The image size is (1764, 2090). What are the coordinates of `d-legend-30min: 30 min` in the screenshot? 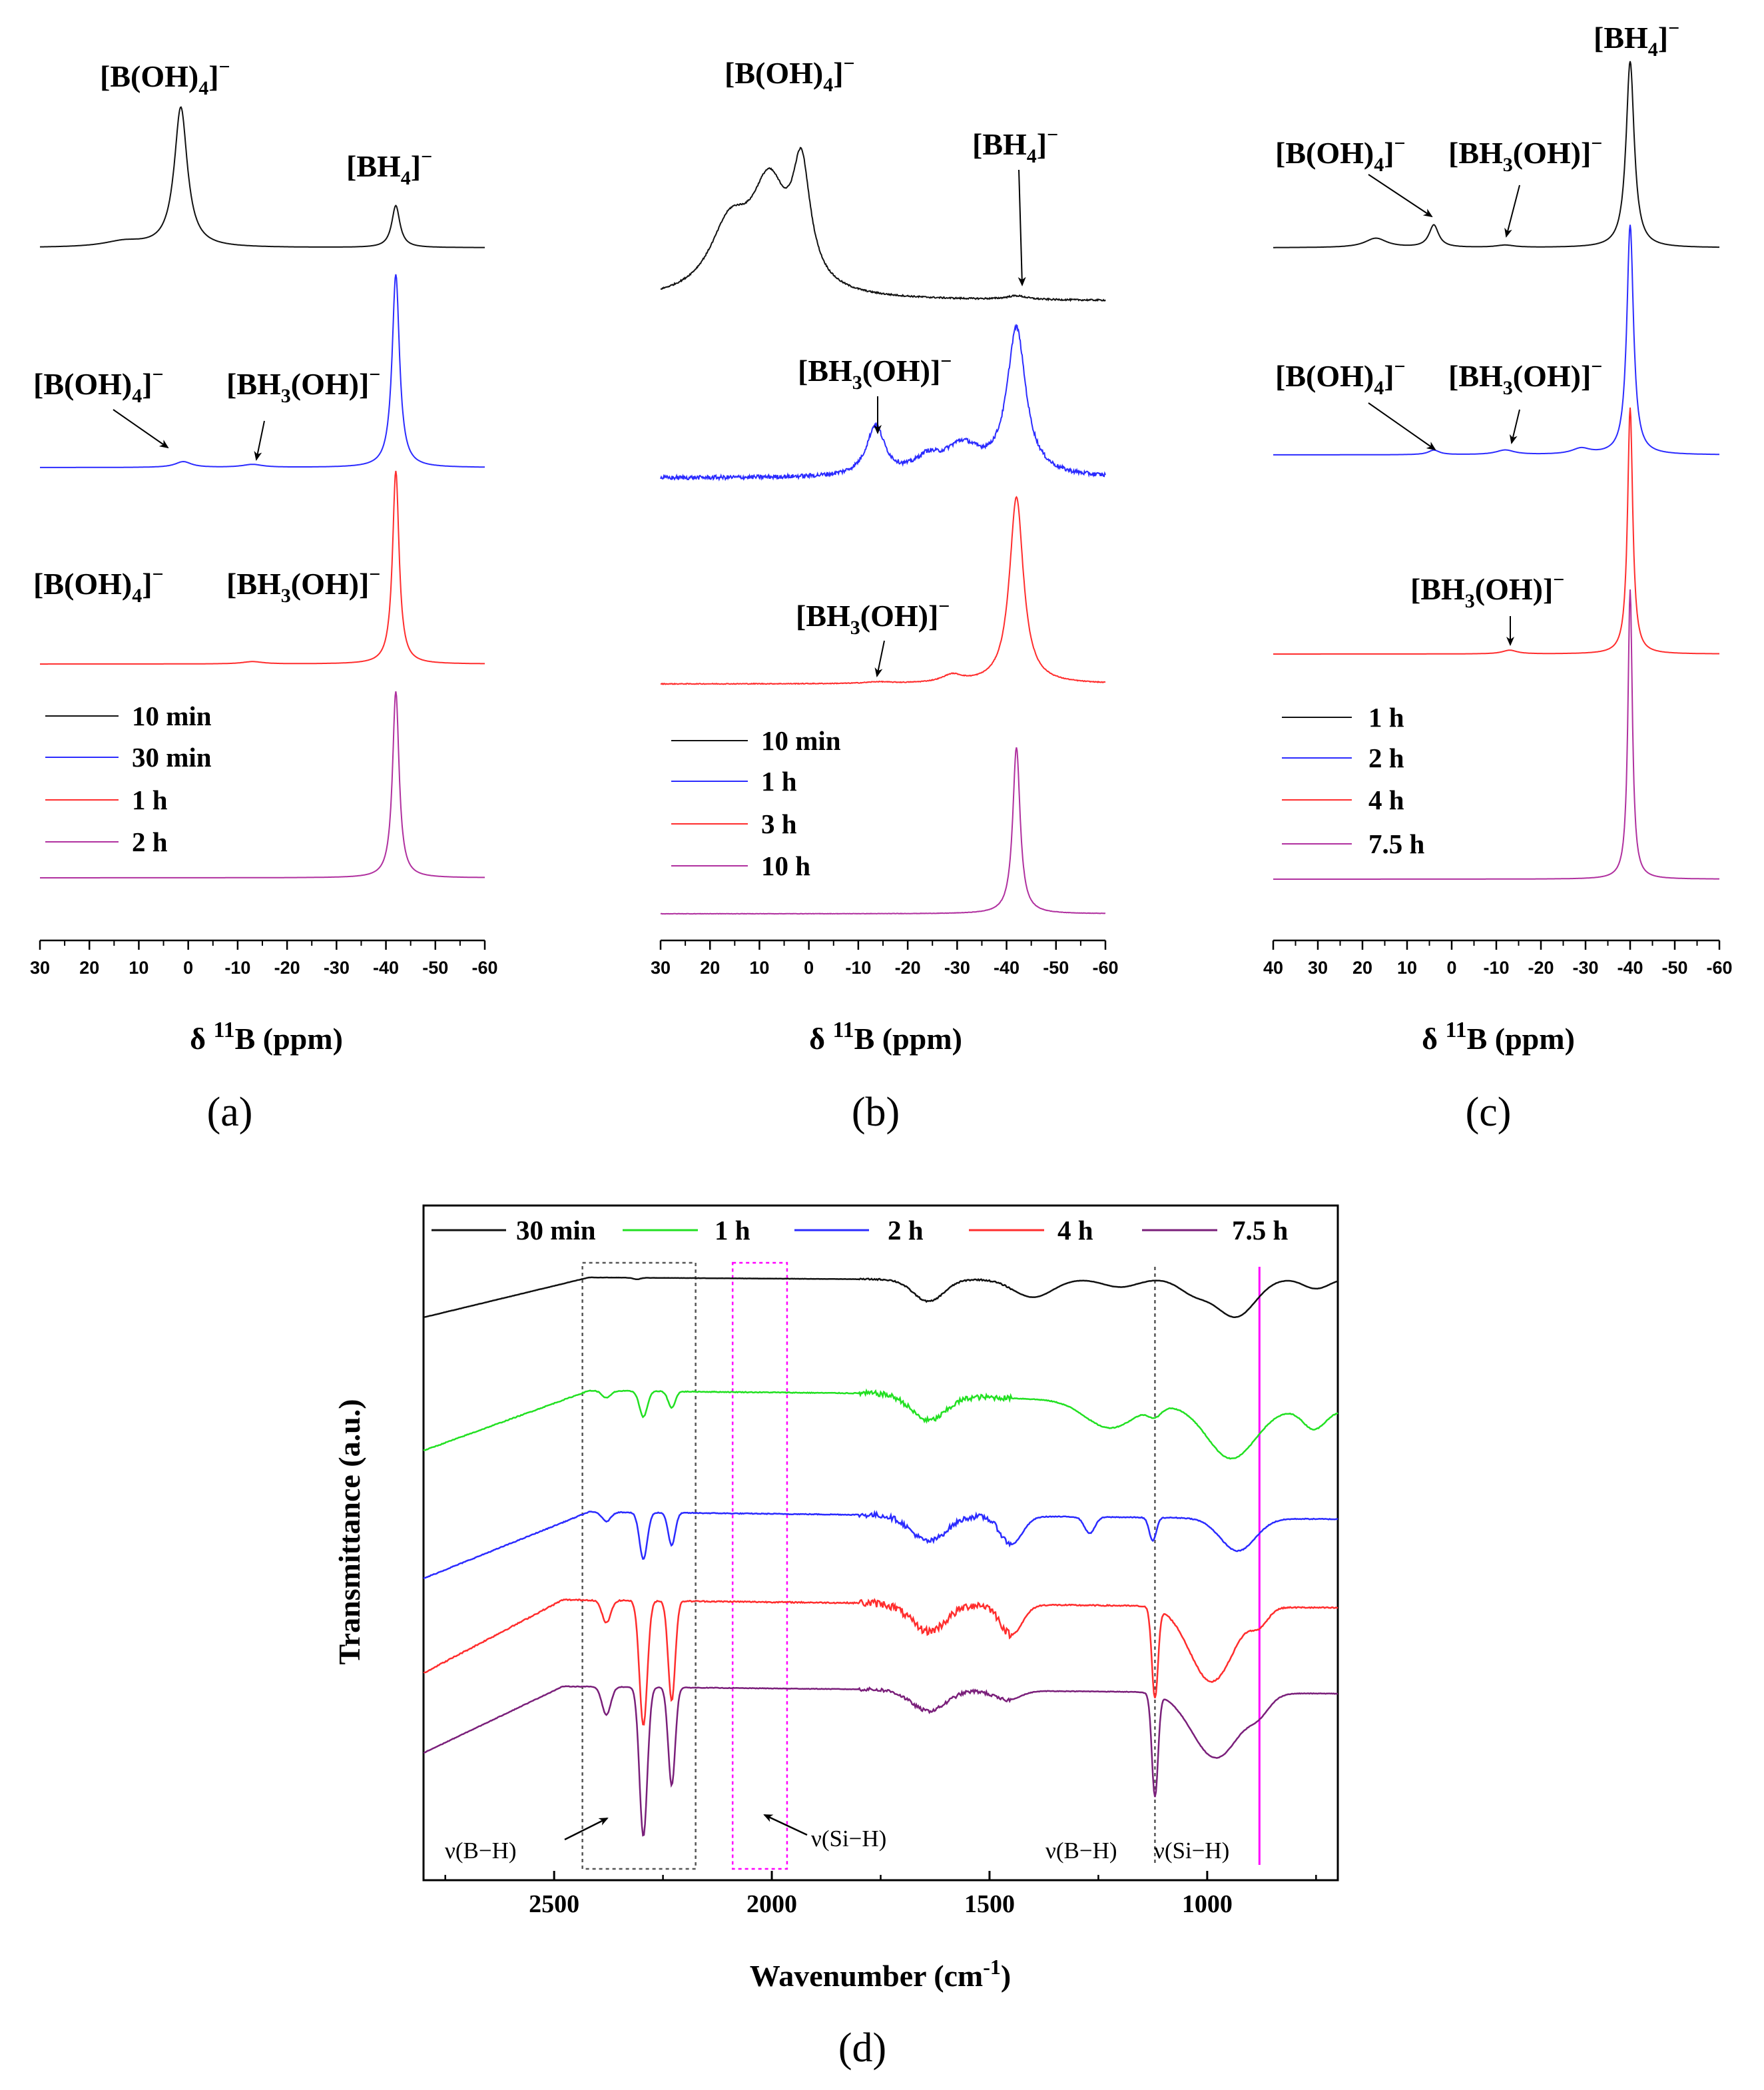 It's located at (556, 1230).